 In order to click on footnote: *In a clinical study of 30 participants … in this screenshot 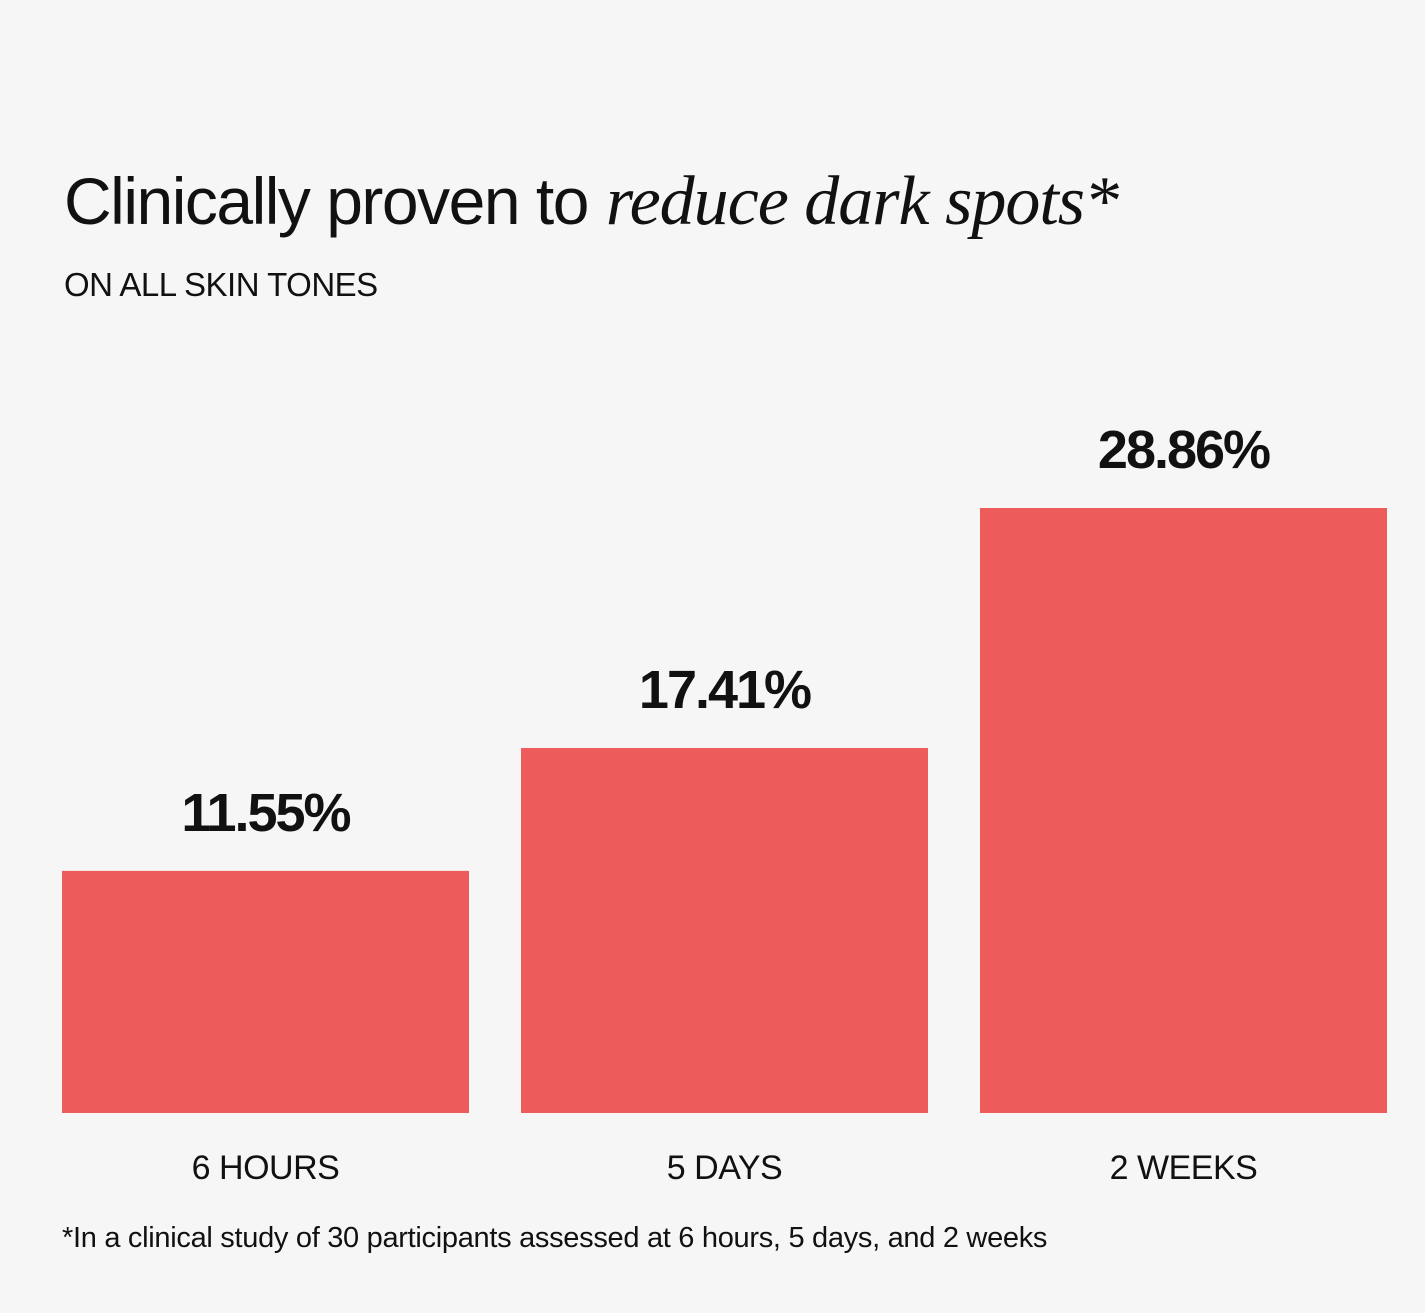, I will do `click(554, 1238)`.